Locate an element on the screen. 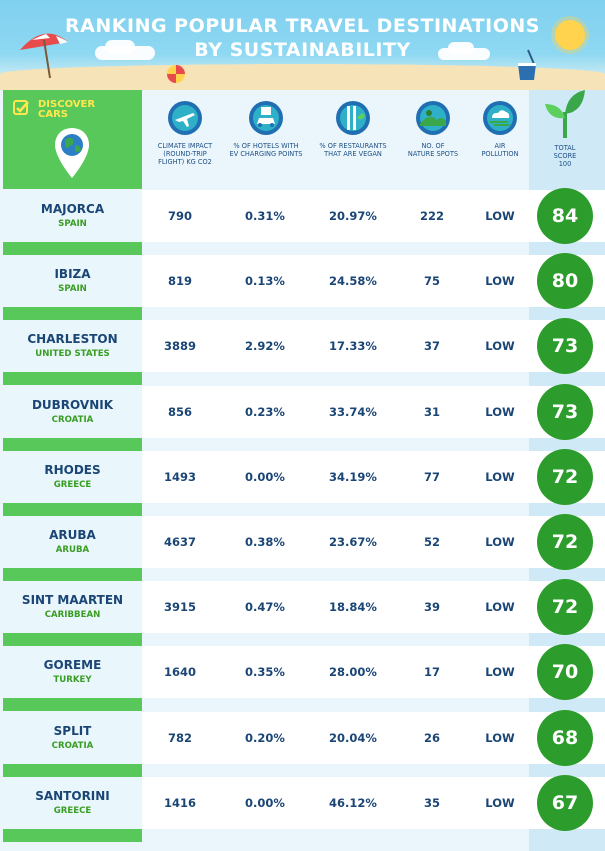  column-label: % OF HOTELS WITH EV CHARGING POINTS is located at coordinates (266, 150).